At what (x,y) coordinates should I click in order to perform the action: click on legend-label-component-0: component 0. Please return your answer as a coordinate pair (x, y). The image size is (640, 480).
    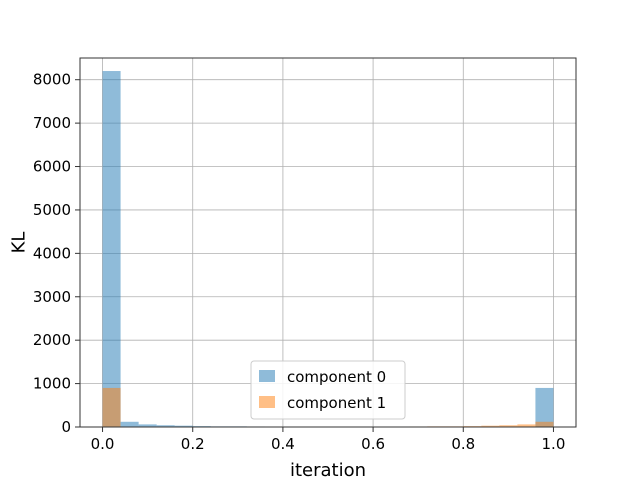
    Looking at the image, I should click on (336, 377).